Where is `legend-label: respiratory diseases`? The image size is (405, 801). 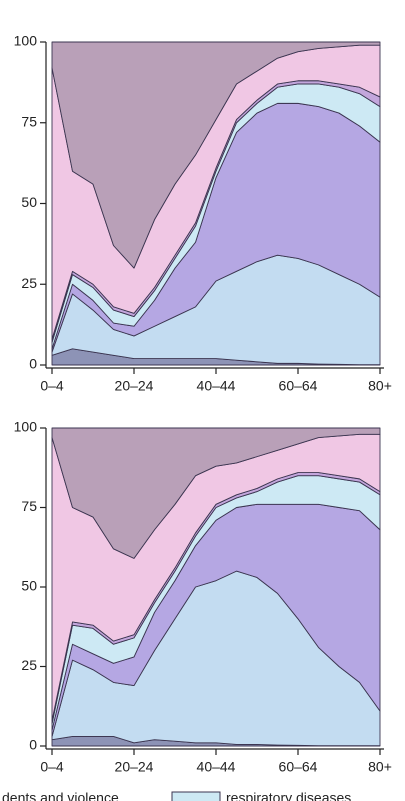 legend-label: respiratory diseases is located at coordinates (288, 795).